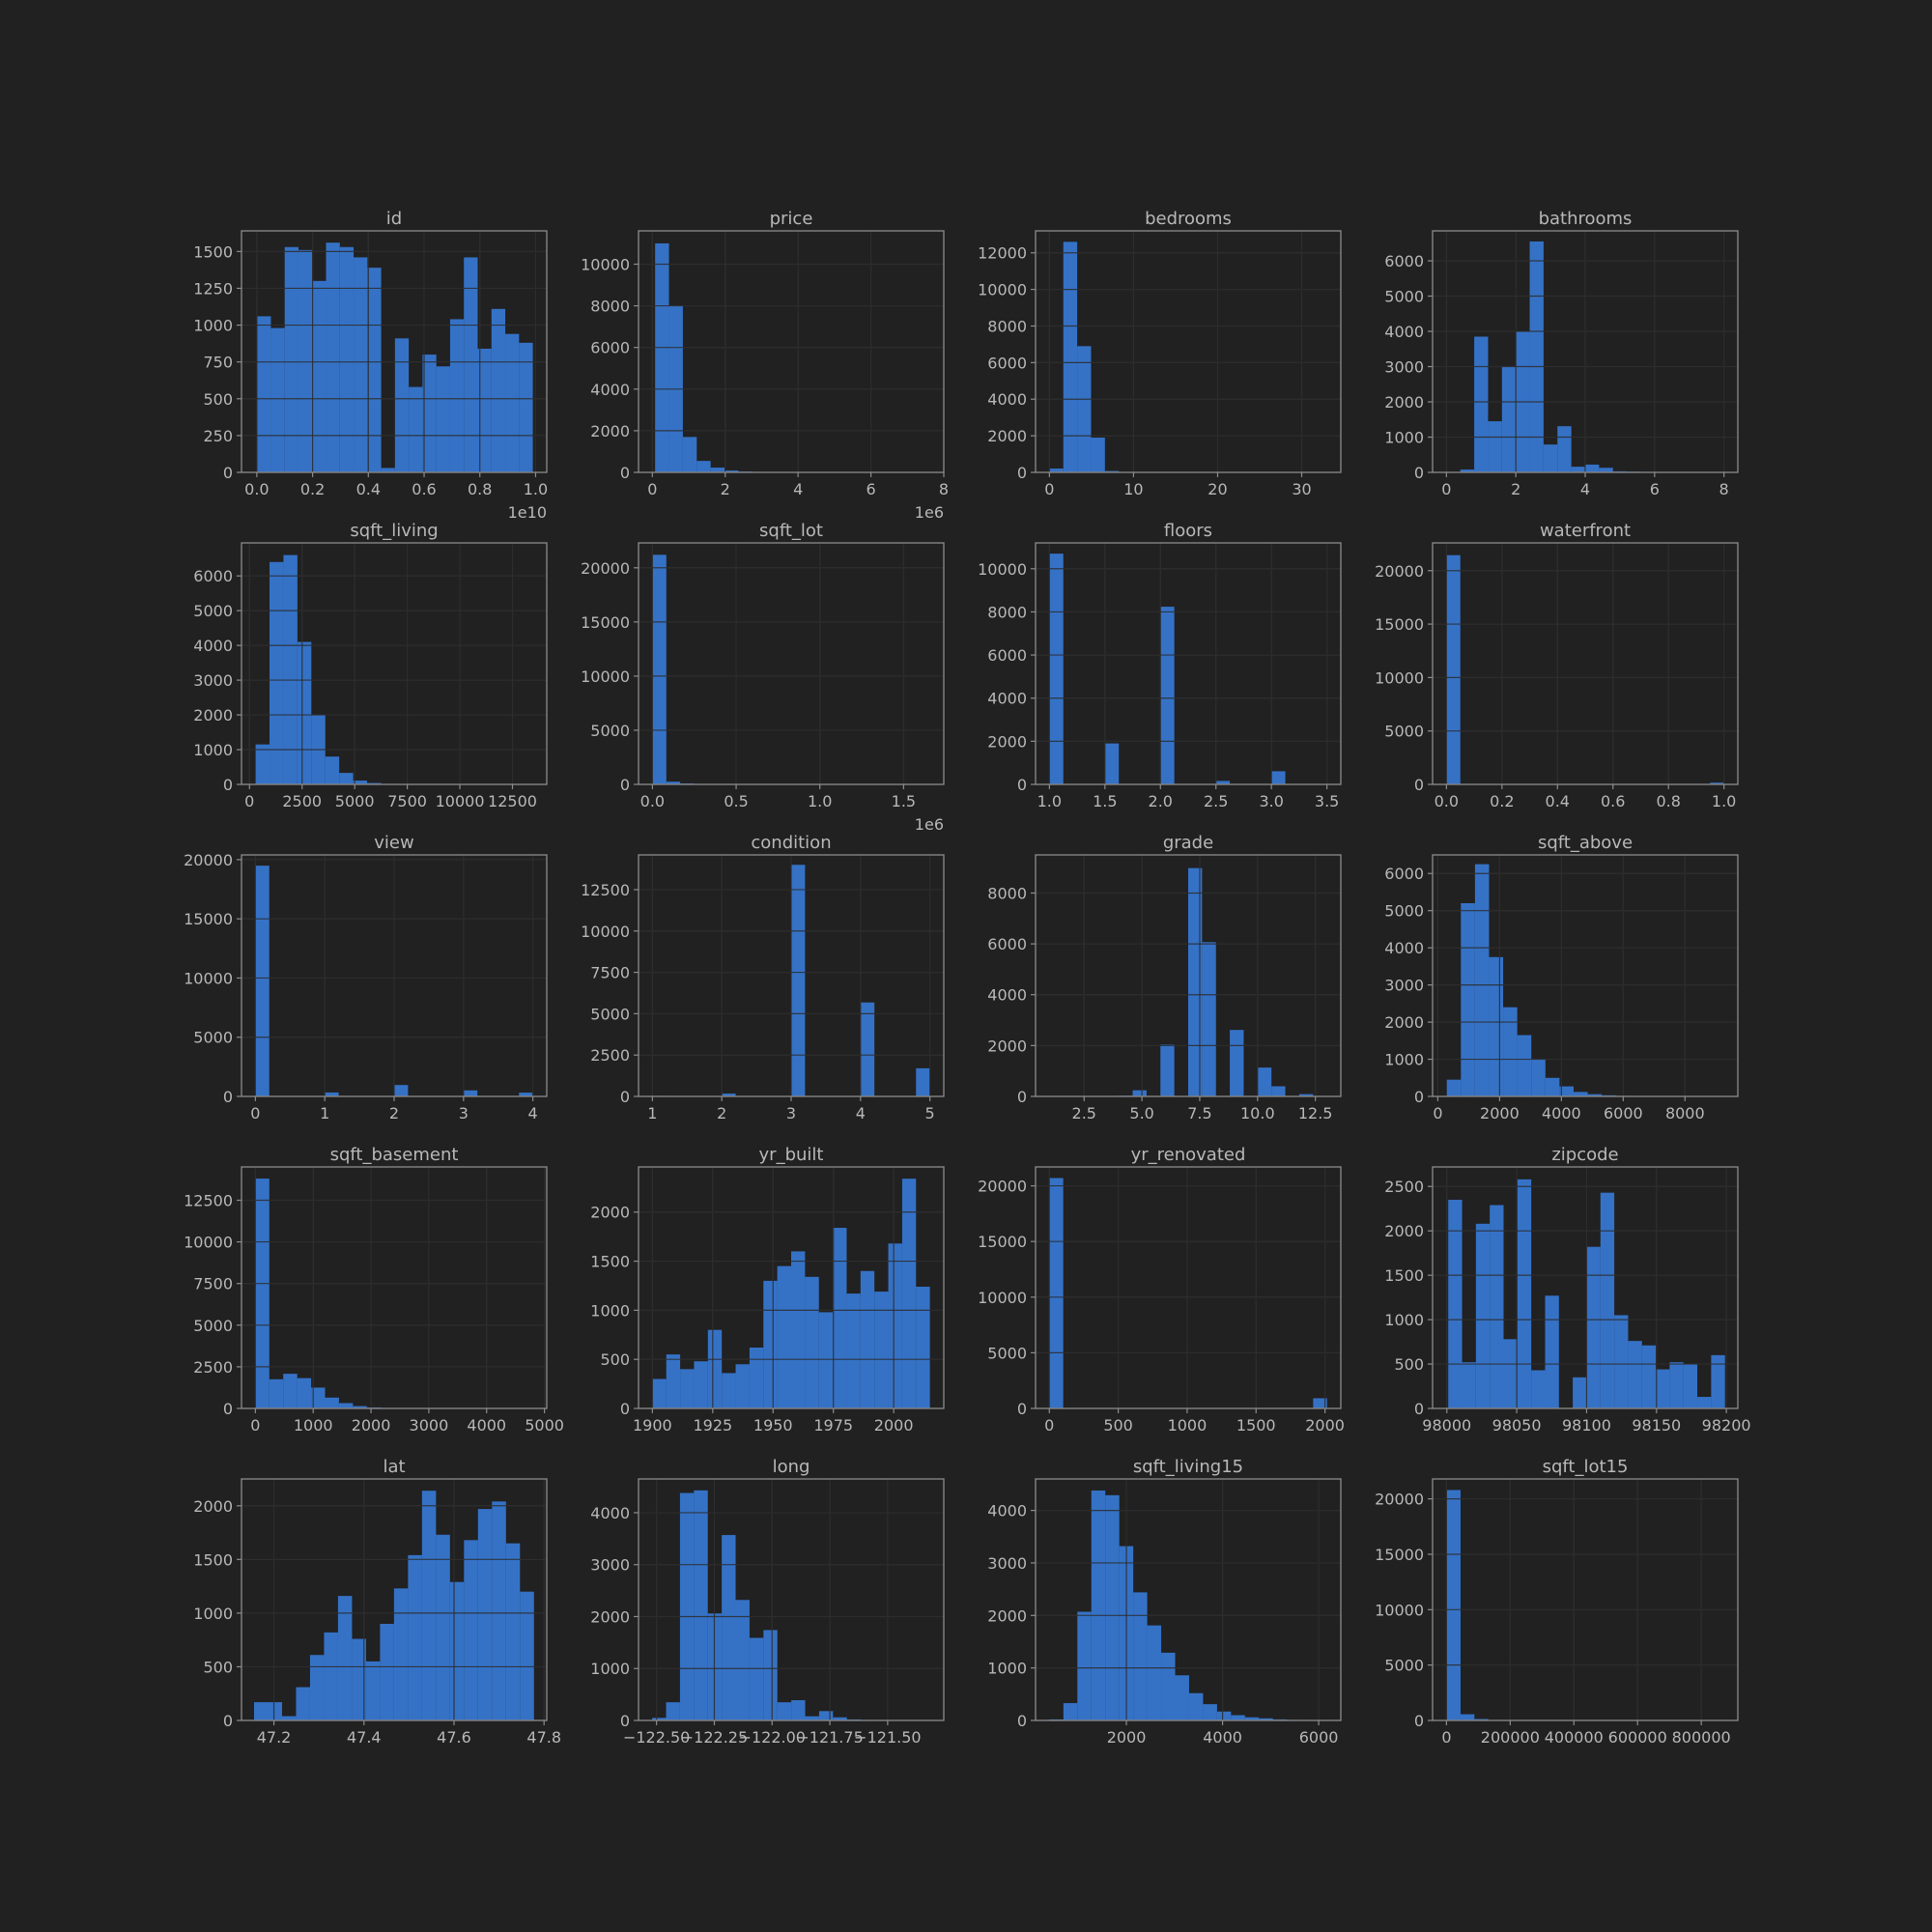 This screenshot has width=1932, height=1932. I want to click on subplot-title: sqft_lot, so click(791, 531).